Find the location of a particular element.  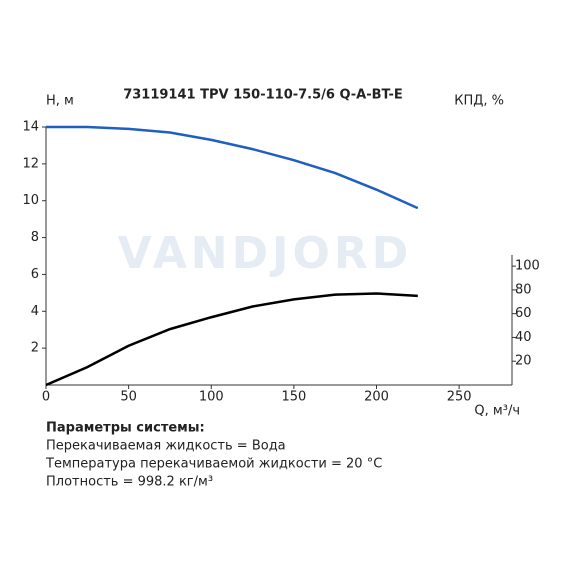

x-tick-label: 200 is located at coordinates (376, 397).